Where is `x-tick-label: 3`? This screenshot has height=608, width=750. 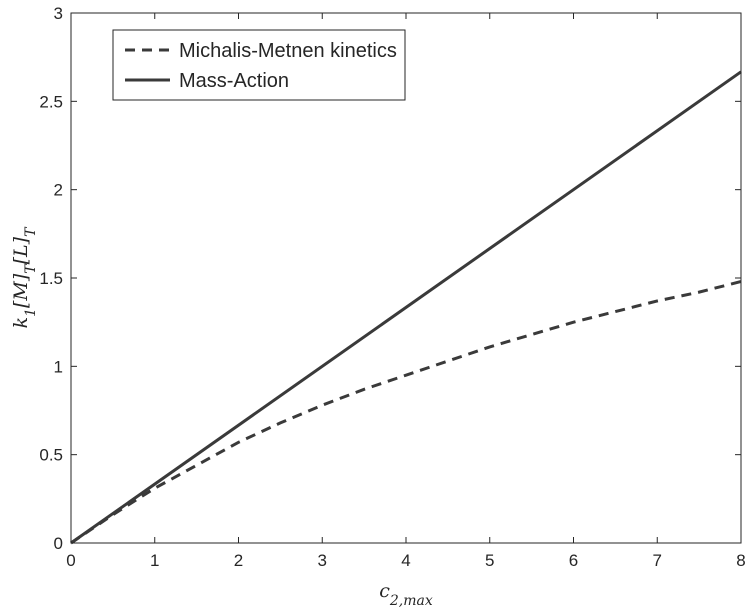 x-tick-label: 3 is located at coordinates (322, 560).